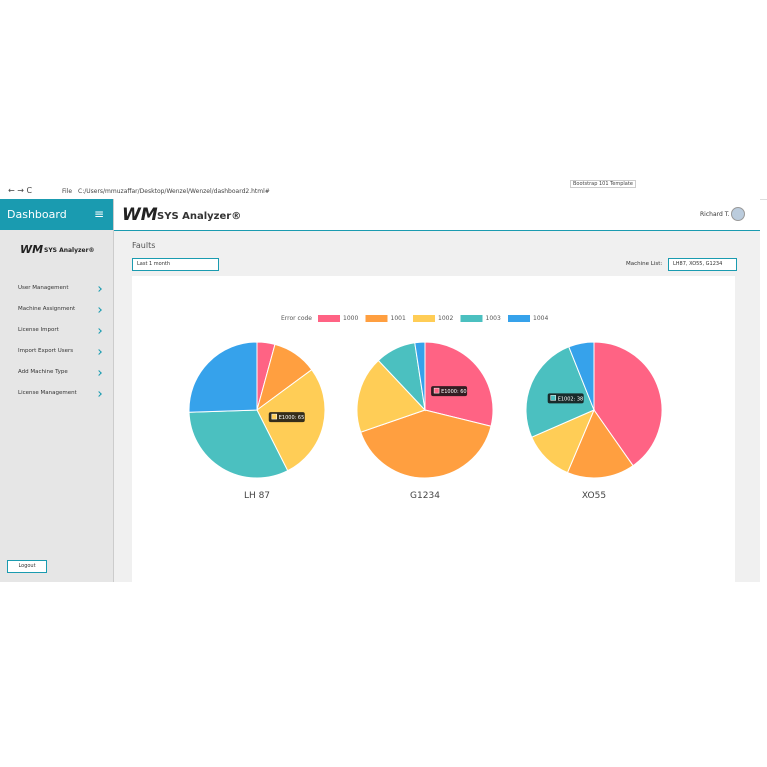 This screenshot has width=767, height=767. I want to click on sidebar-header: Dashboard ≡, so click(56, 214).